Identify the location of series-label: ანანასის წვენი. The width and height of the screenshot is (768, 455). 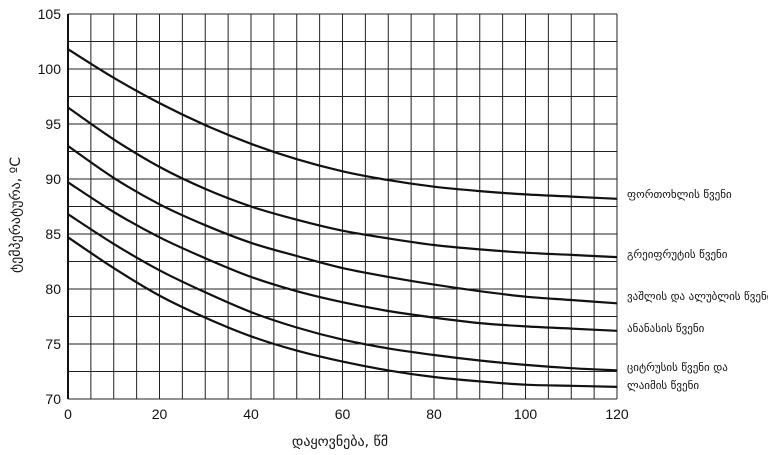
(666, 328).